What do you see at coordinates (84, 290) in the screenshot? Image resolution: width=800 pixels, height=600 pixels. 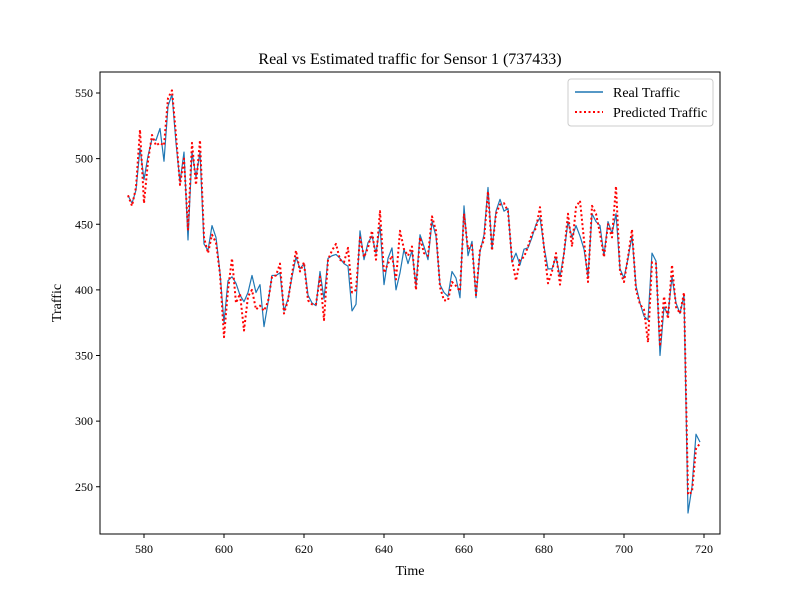 I see `y-tick-label: 400` at bounding box center [84, 290].